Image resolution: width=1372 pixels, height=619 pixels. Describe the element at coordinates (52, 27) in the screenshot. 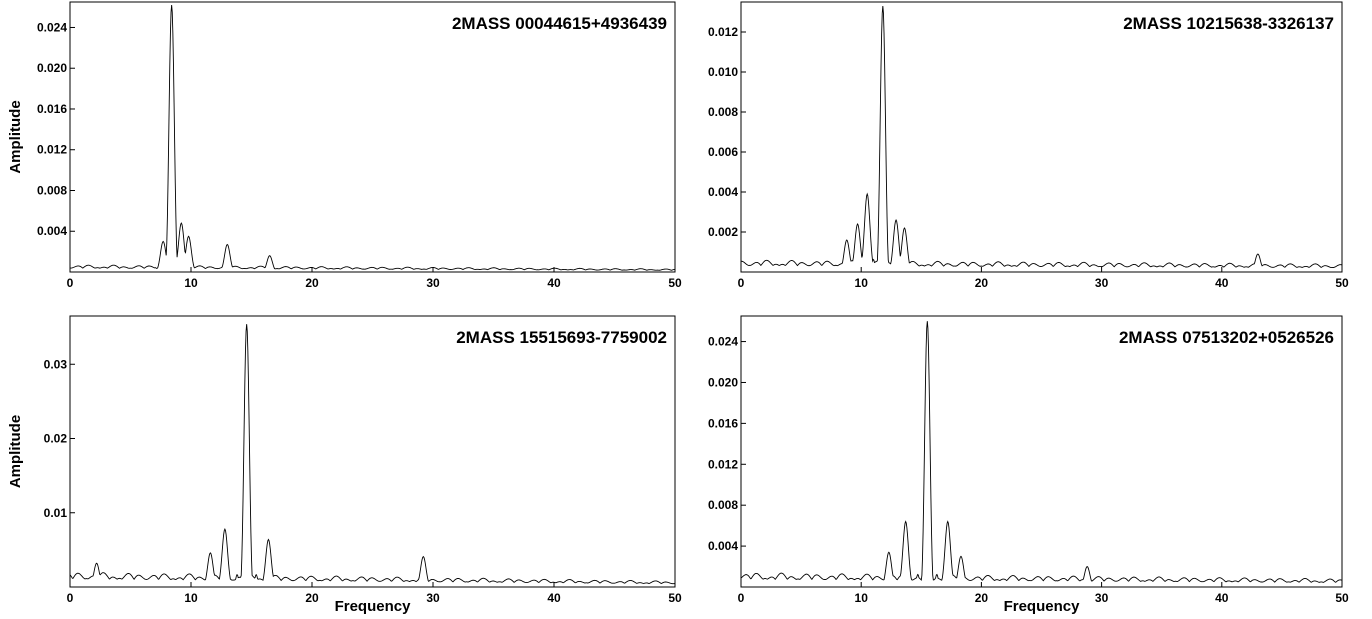

I see `panel-1-y-tick-label-0-024: 0.024` at that location.